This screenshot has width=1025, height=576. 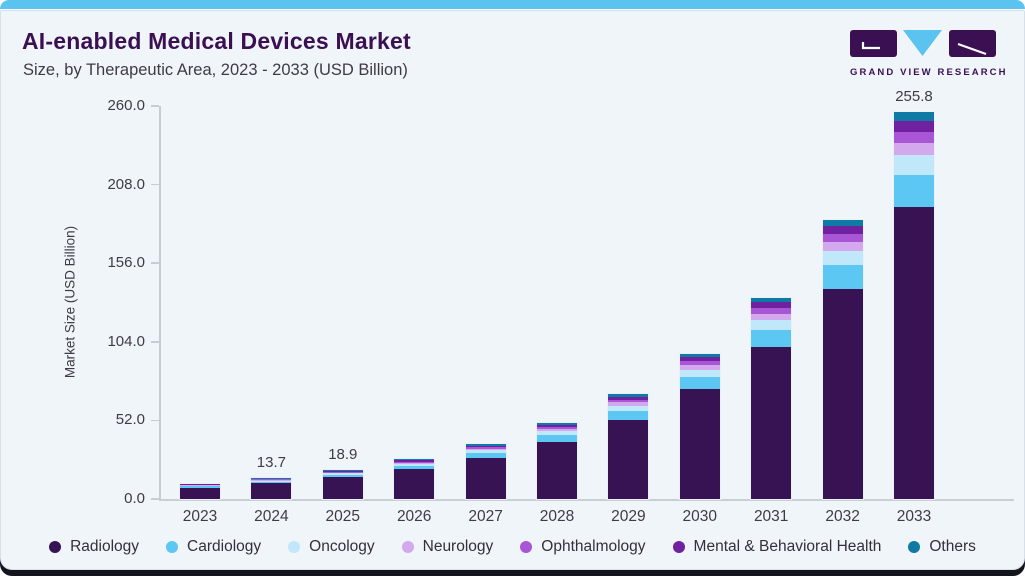 What do you see at coordinates (952, 546) in the screenshot?
I see `legend-label: Others` at bounding box center [952, 546].